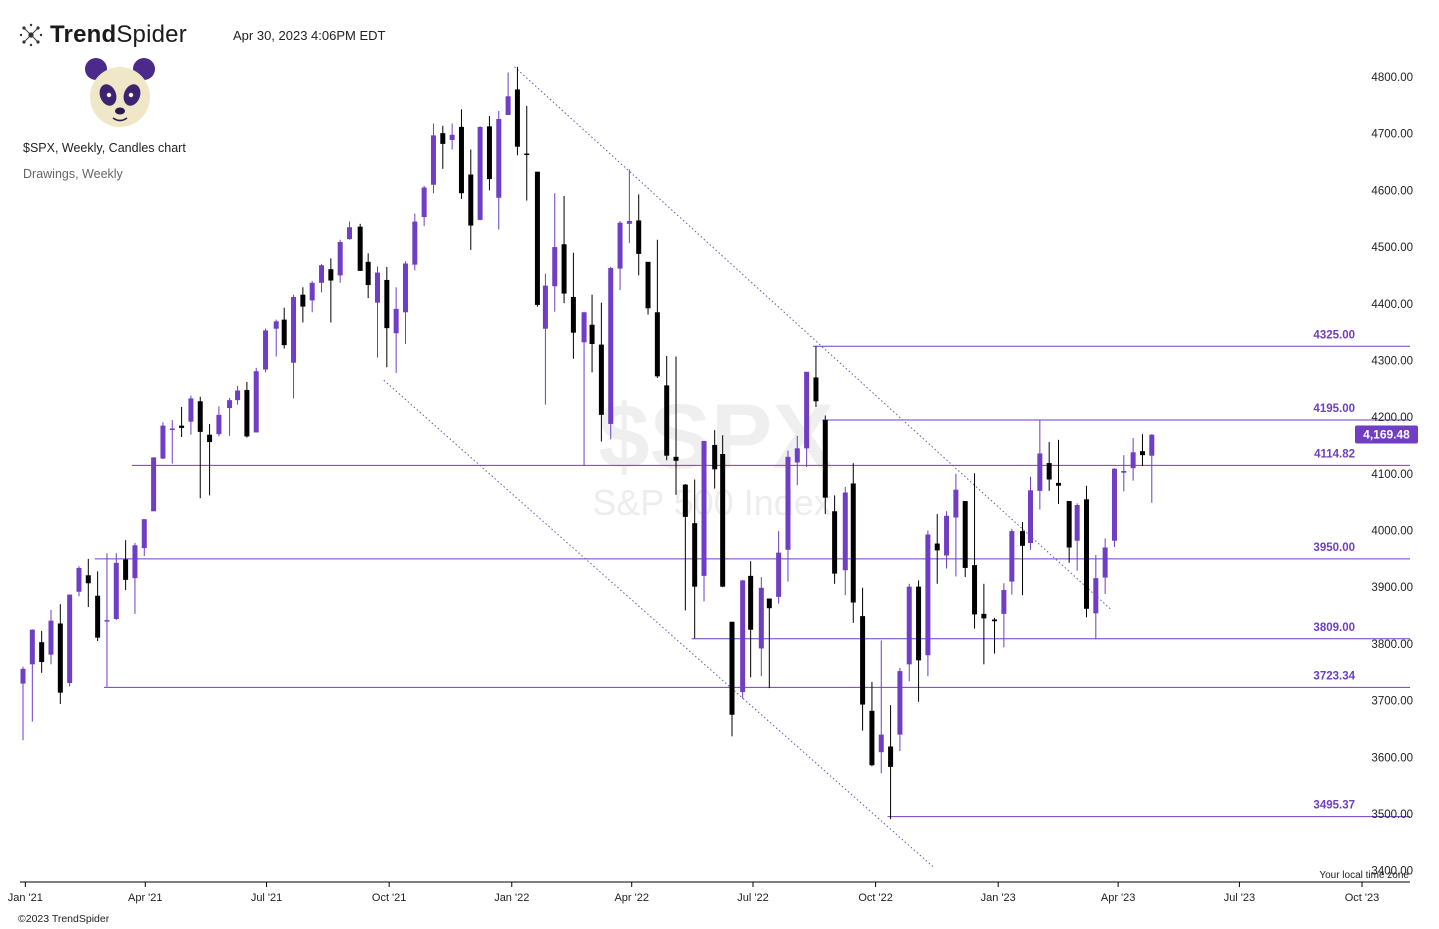  What do you see at coordinates (715, 437) in the screenshot?
I see `watermark-symbol: $SPX` at bounding box center [715, 437].